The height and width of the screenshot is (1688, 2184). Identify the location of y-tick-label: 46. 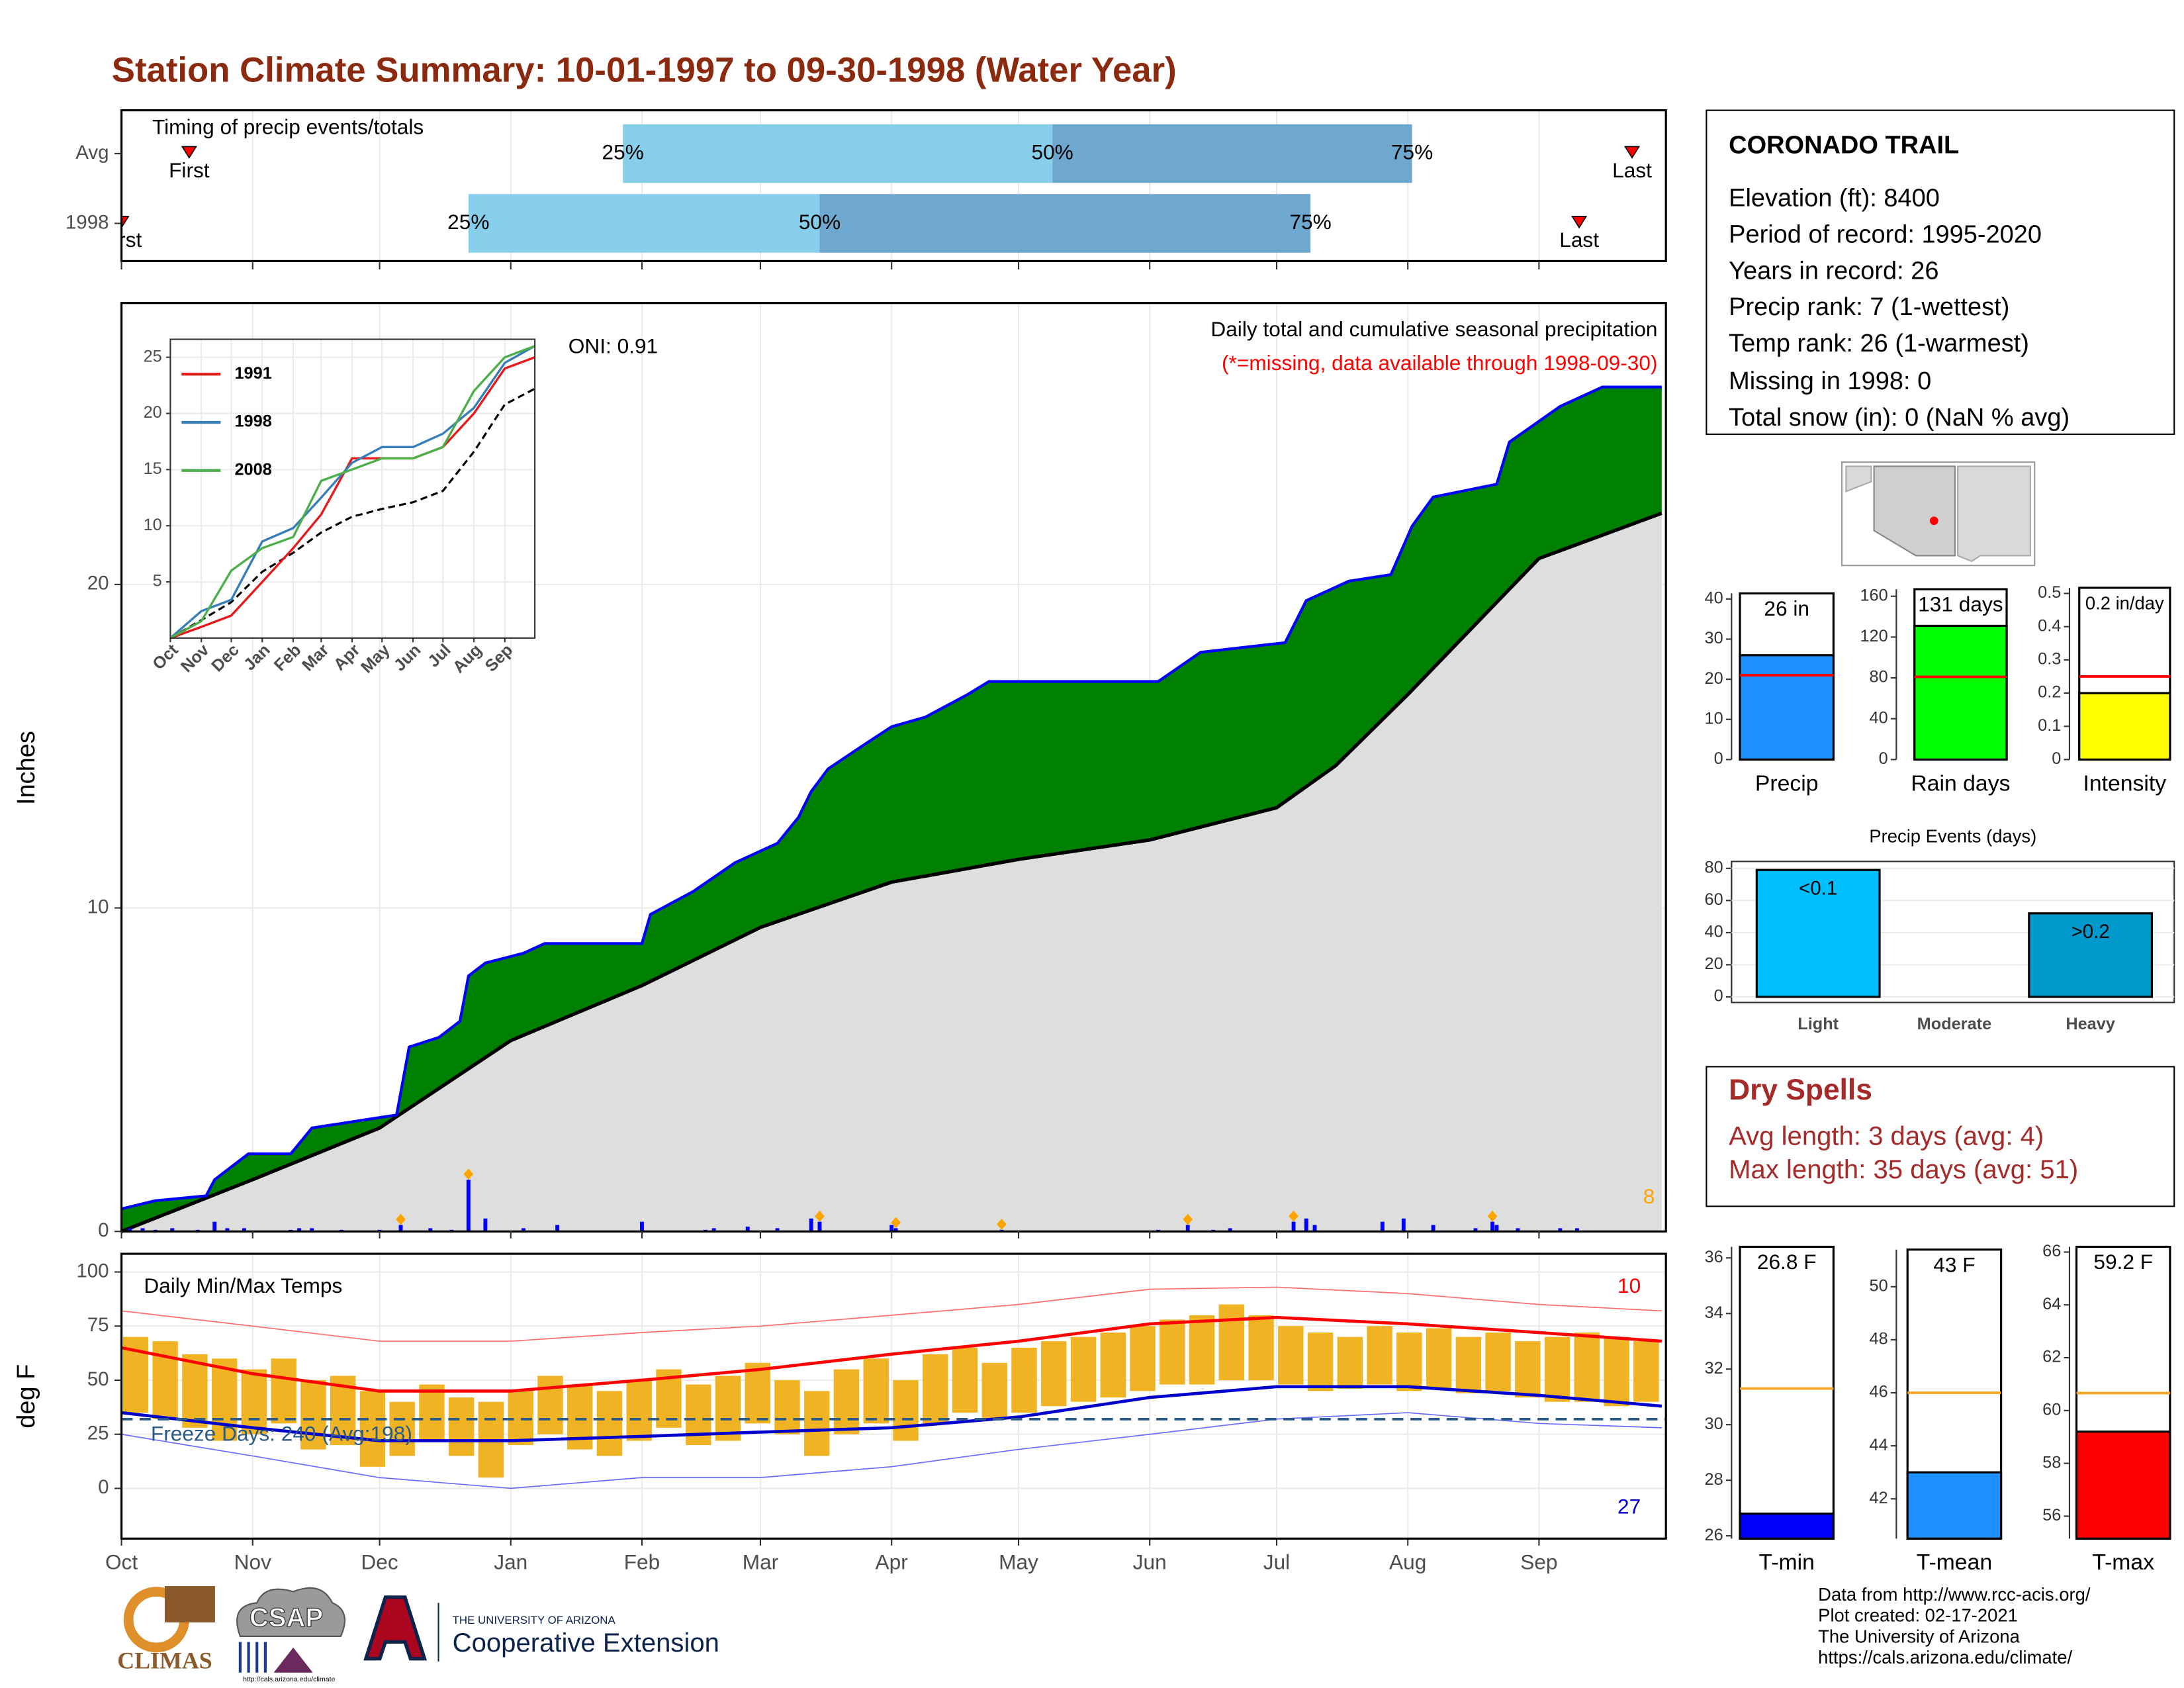
(1879, 1392).